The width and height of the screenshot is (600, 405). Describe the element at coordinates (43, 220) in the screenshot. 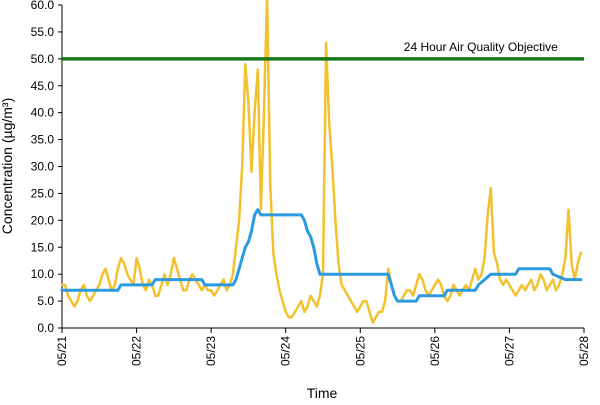

I see `y-tick-label: 20.0` at that location.